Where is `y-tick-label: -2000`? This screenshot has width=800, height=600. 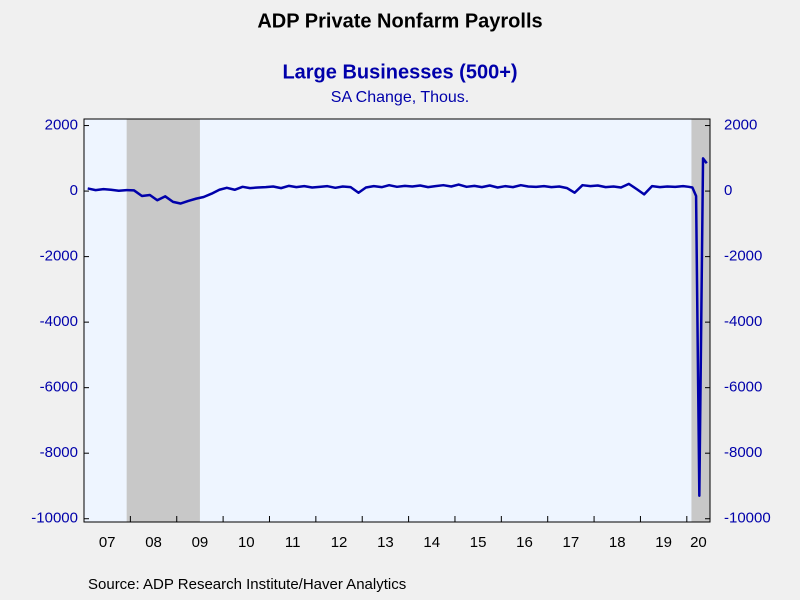 y-tick-label: -2000 is located at coordinates (59, 256).